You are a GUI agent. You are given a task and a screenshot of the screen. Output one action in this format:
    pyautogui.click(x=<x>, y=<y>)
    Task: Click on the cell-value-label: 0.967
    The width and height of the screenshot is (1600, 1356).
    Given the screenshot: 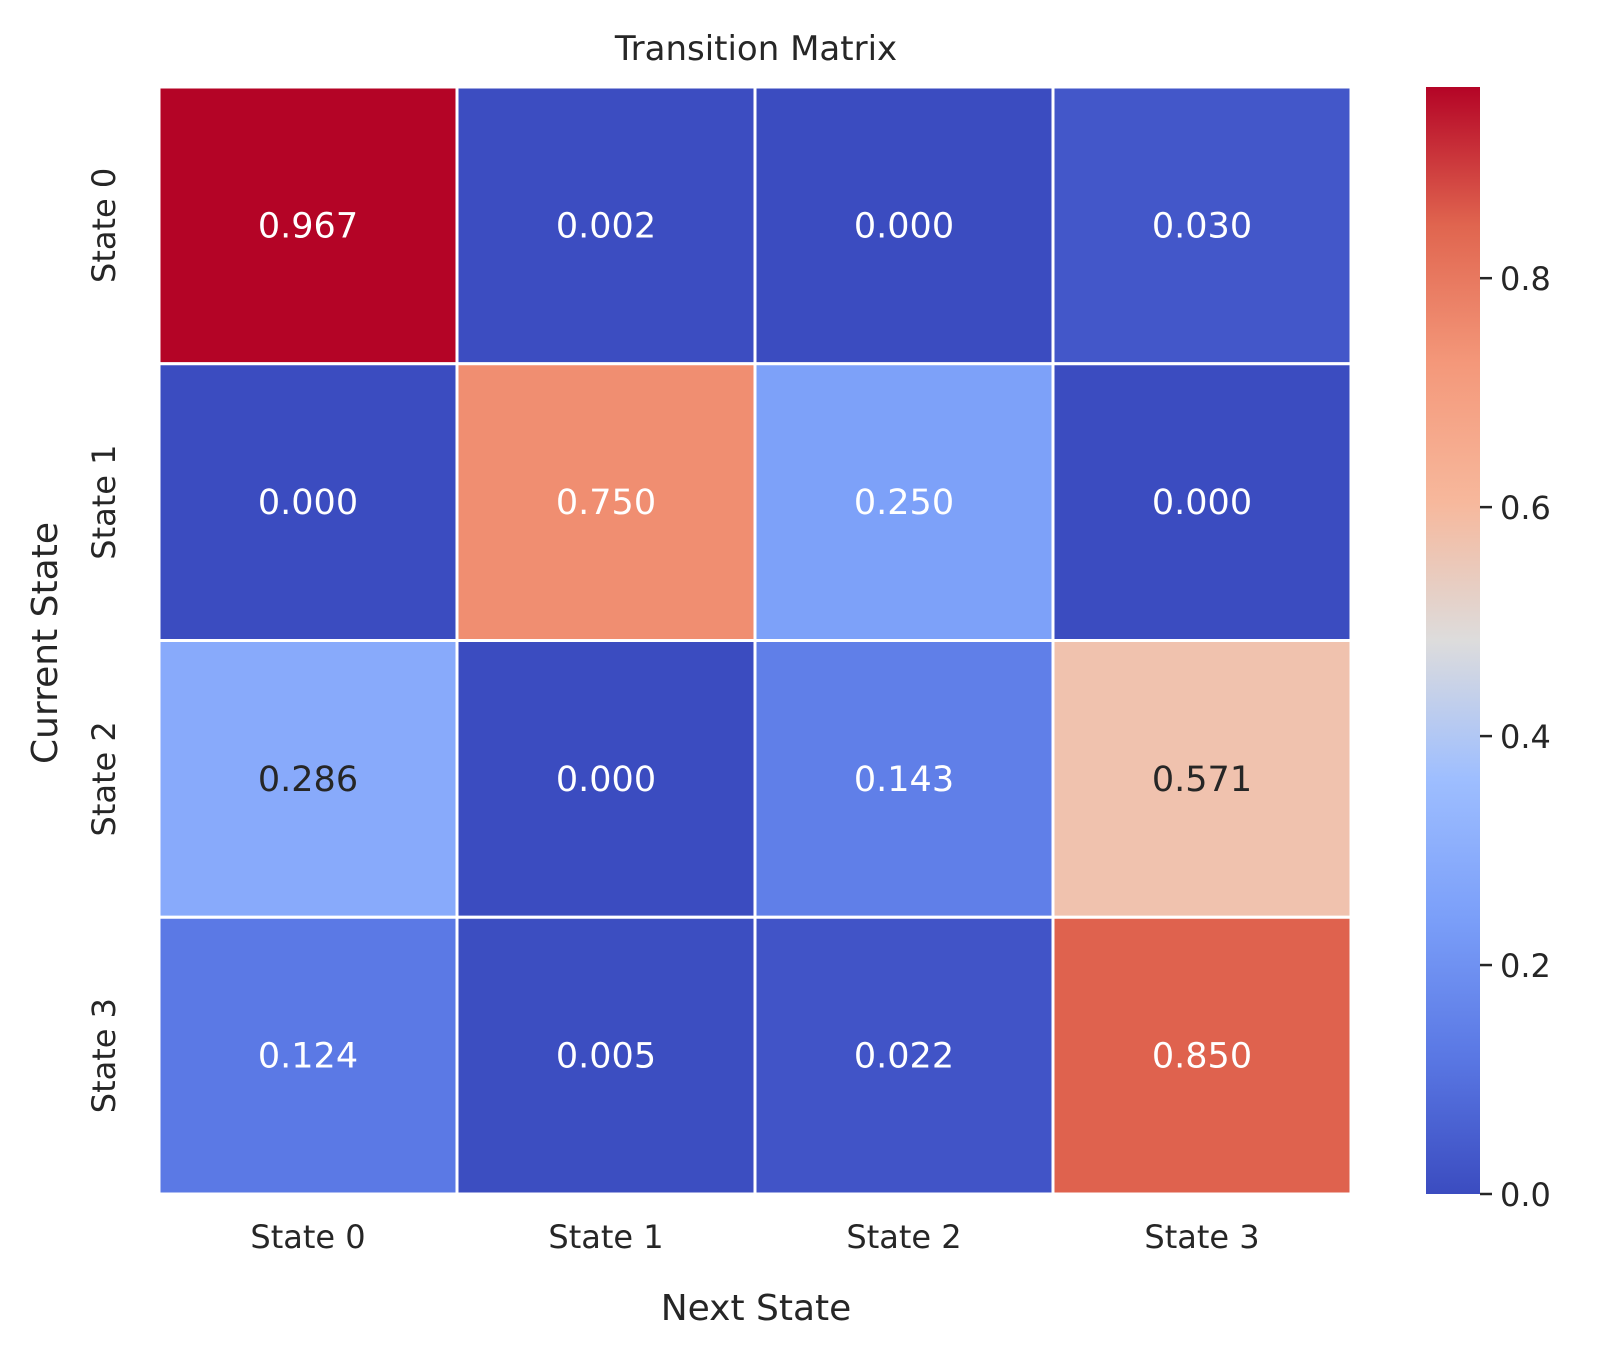 What is the action you would take?
    pyautogui.click(x=308, y=226)
    